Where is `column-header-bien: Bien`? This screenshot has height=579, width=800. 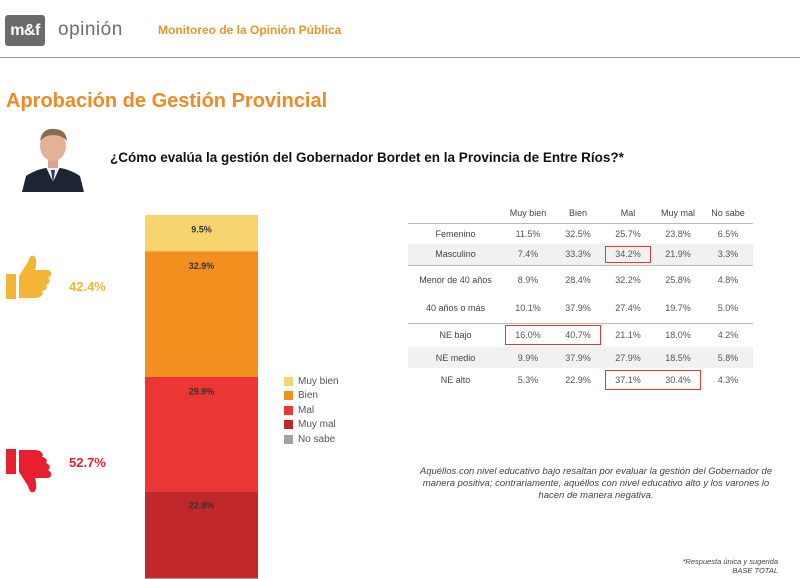 column-header-bien: Bien is located at coordinates (577, 212).